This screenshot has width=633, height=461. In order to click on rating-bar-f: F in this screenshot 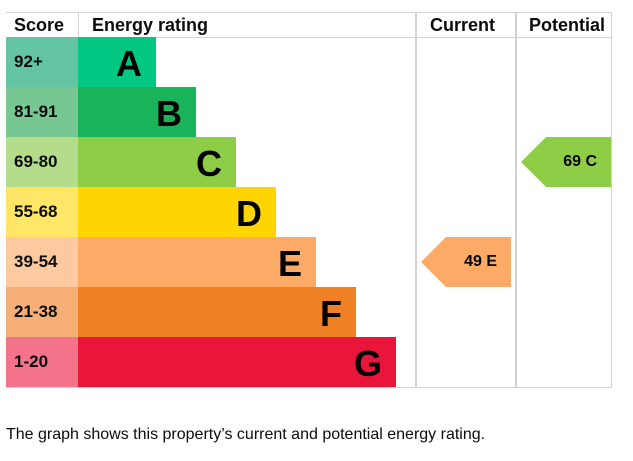, I will do `click(217, 312)`.